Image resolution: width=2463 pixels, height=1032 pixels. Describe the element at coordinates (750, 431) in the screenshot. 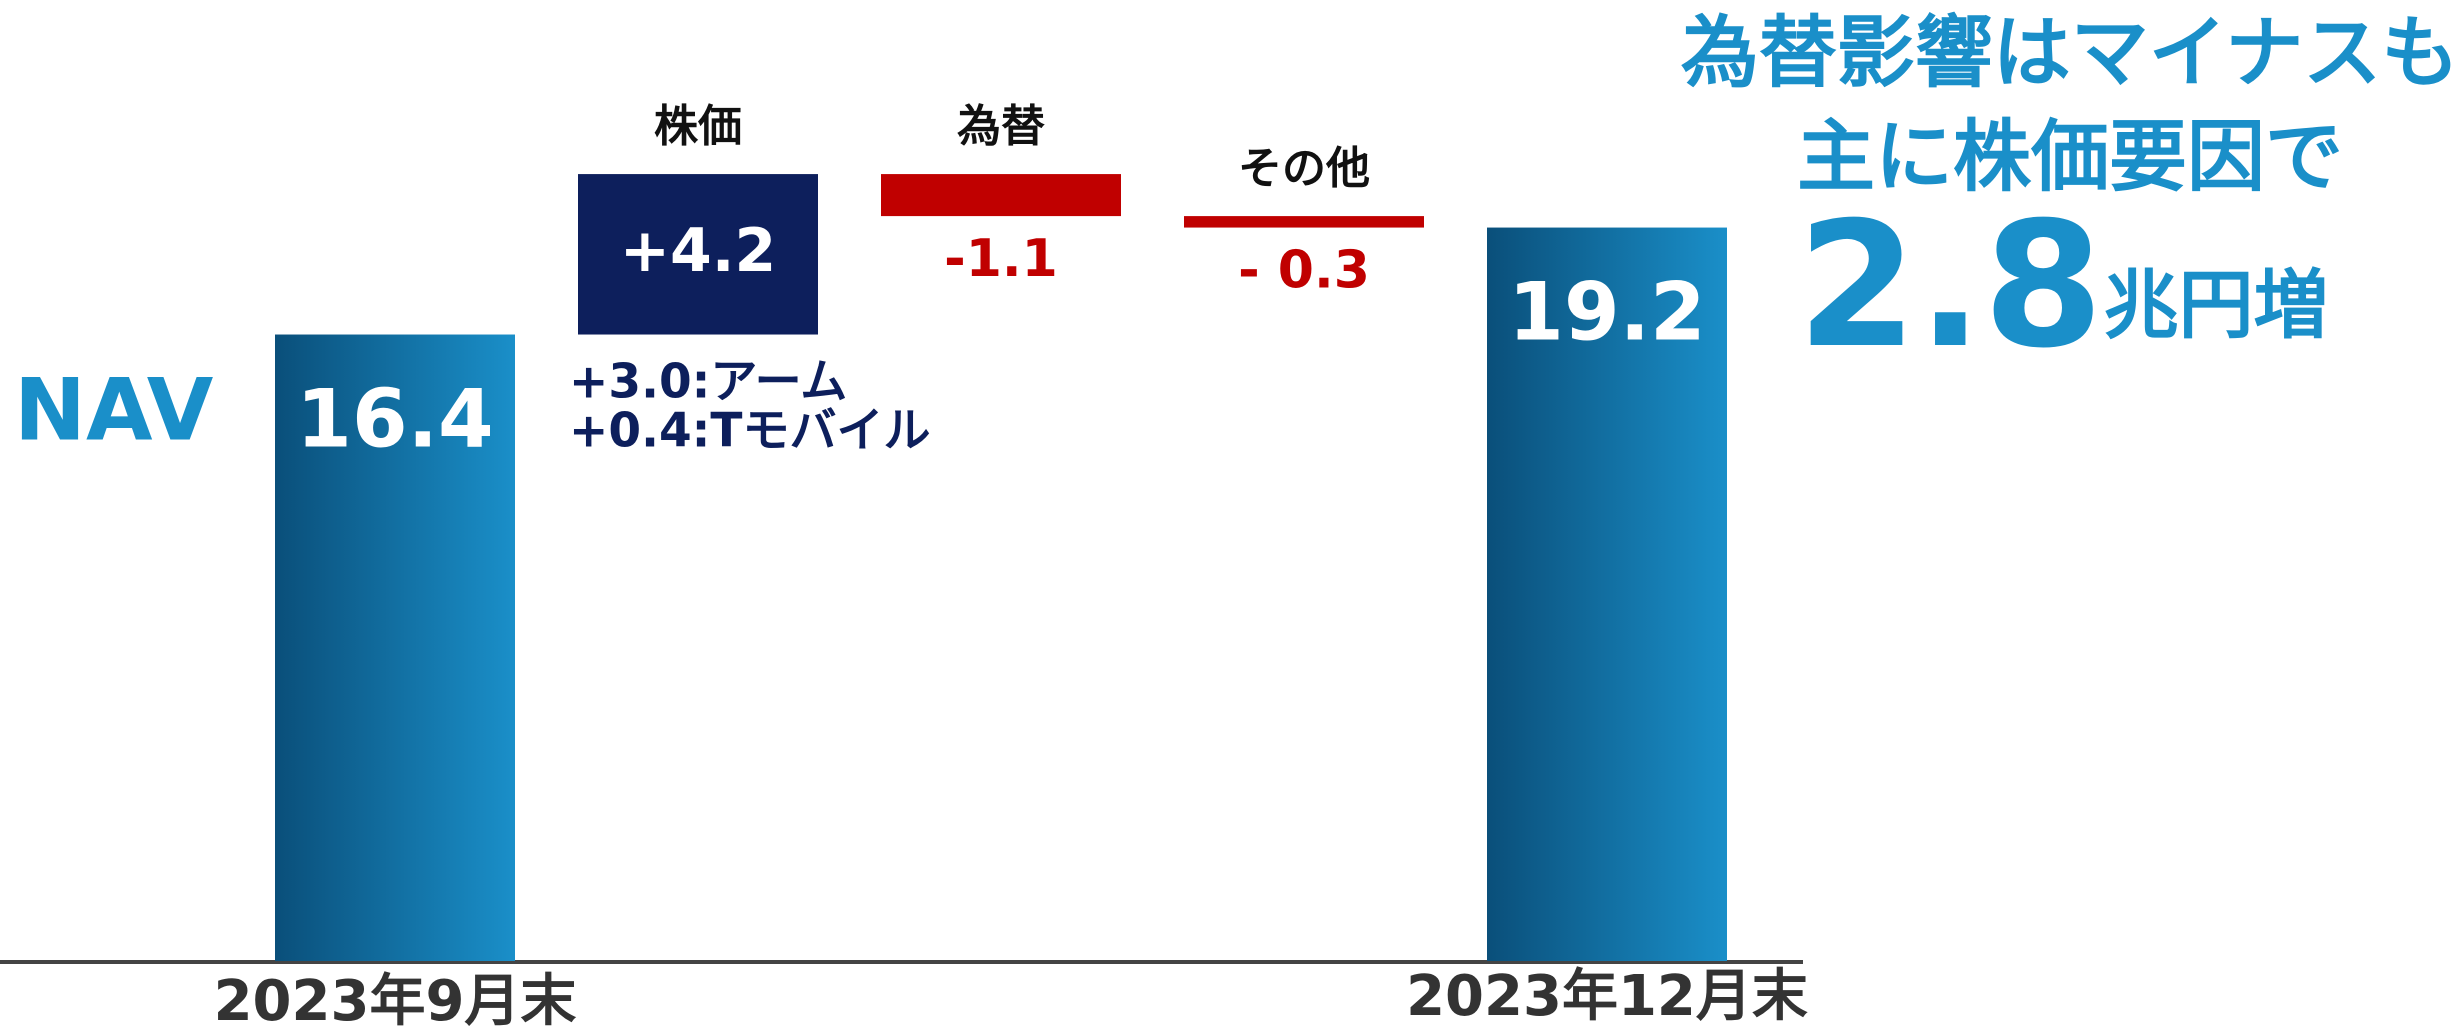

I see `annotation: +0.4:Tモバイル` at that location.